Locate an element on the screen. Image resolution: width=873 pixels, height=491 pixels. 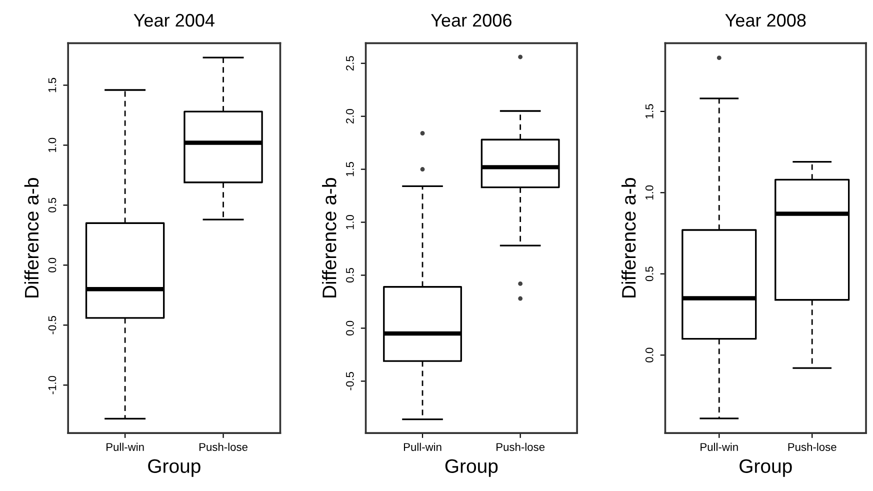
y-tick-label: 2.0 is located at coordinates (350, 116).